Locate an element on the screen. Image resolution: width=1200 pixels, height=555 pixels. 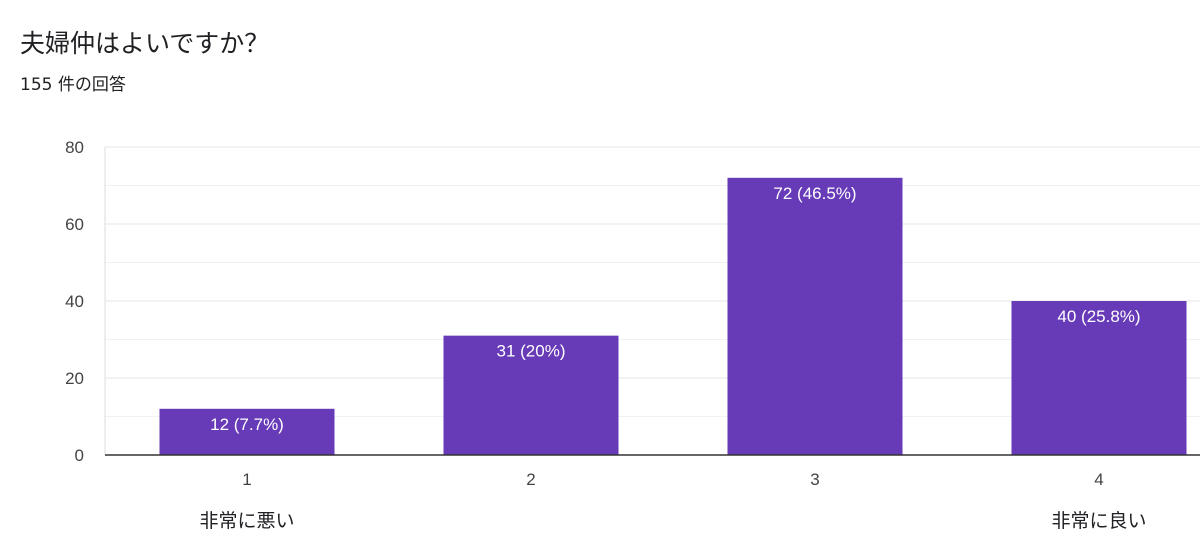
scale-low-label: 非常に悪い is located at coordinates (246, 521).